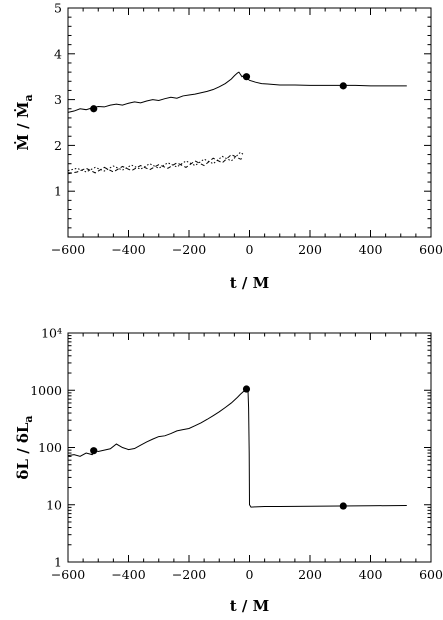 The image size is (443, 620). What do you see at coordinates (46, 390) in the screenshot?
I see `y-tick-label: 1000` at bounding box center [46, 390].